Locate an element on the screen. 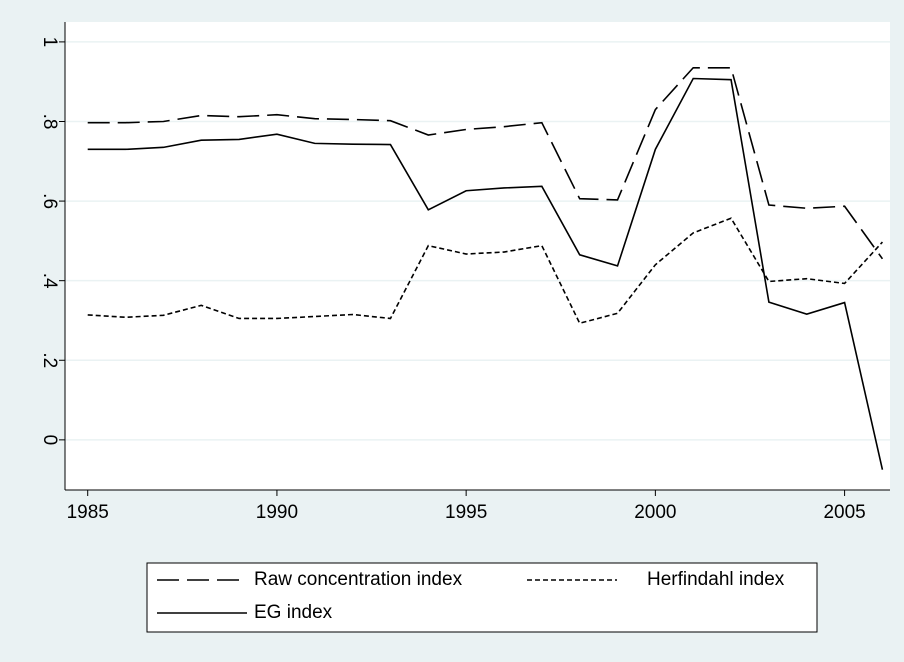 The width and height of the screenshot is (904, 662). legend-label: EG index is located at coordinates (293, 612).